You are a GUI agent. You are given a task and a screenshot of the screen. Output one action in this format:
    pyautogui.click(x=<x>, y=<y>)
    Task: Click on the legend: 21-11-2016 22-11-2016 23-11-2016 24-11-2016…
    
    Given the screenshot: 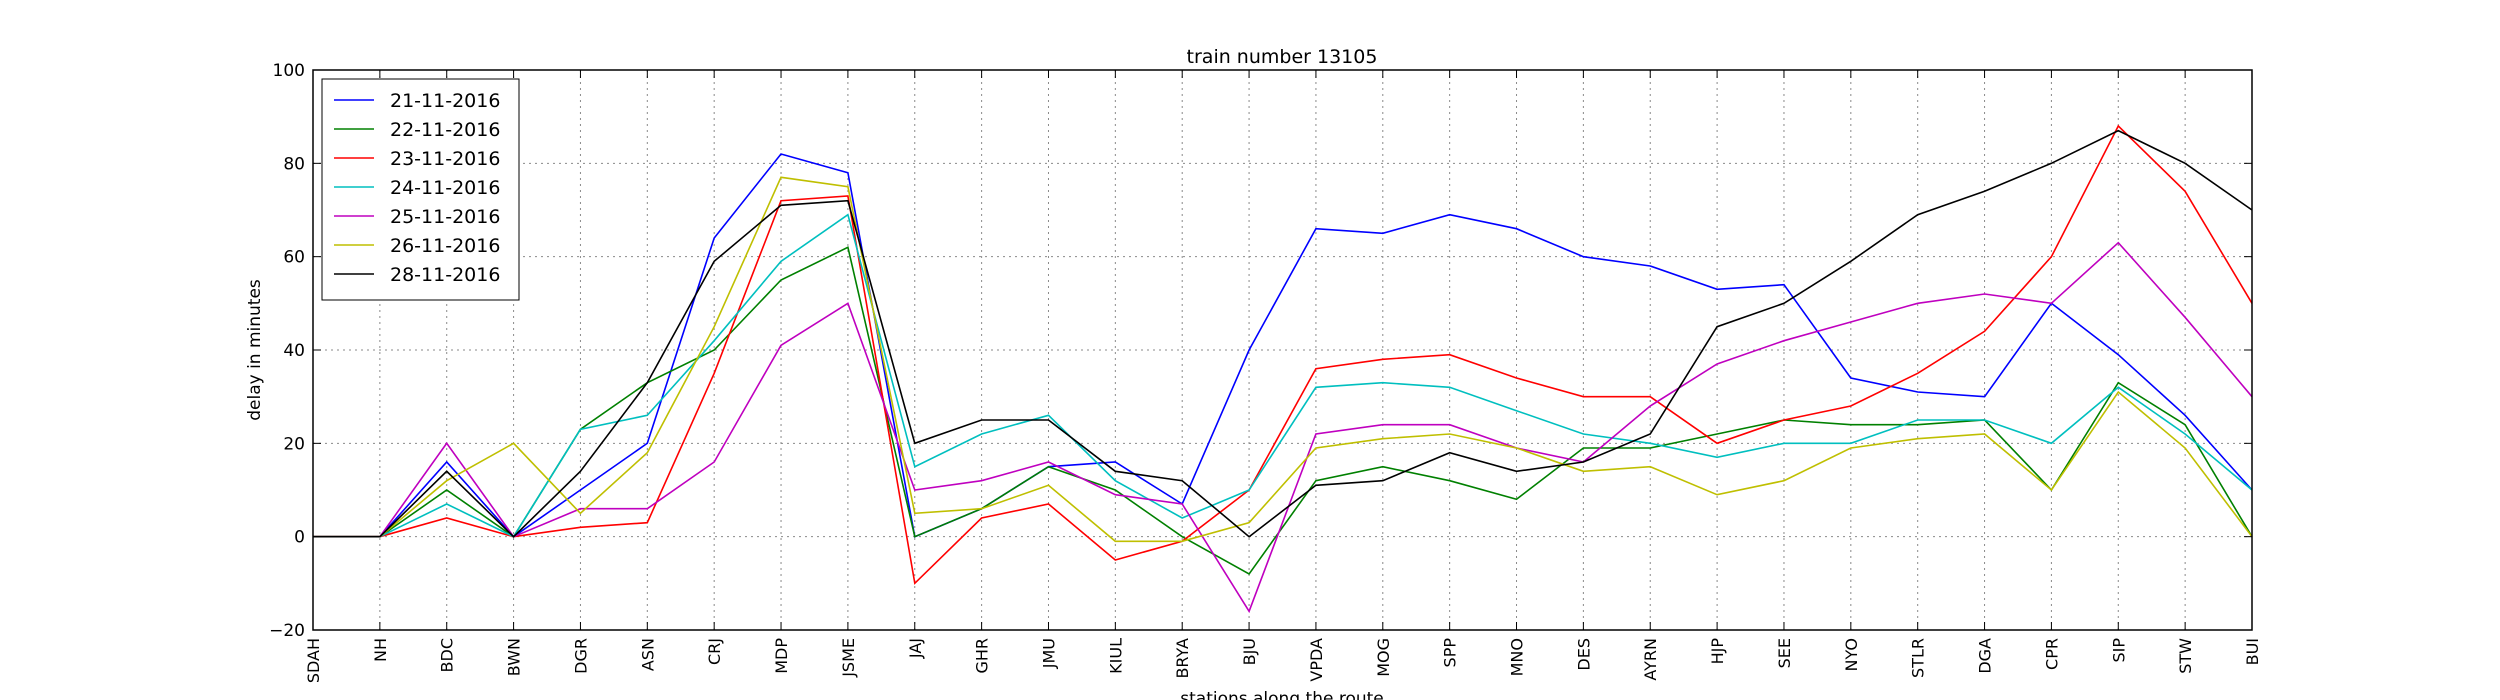 What is the action you would take?
    pyautogui.click(x=420, y=189)
    